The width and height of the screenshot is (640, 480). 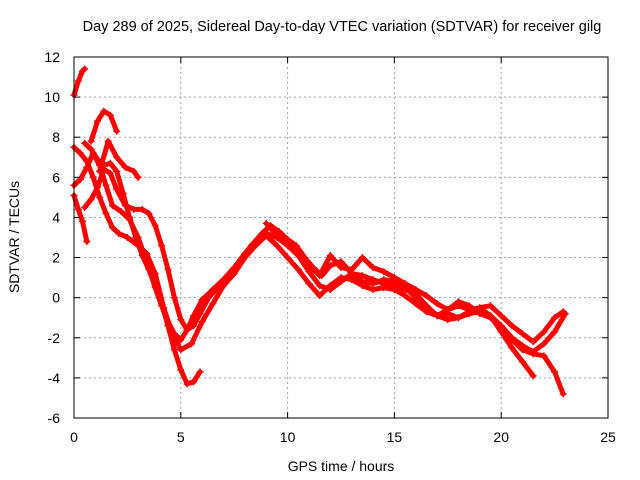 What do you see at coordinates (14, 237) in the screenshot?
I see `y-axis-label: SDTVAR / TECUs` at bounding box center [14, 237].